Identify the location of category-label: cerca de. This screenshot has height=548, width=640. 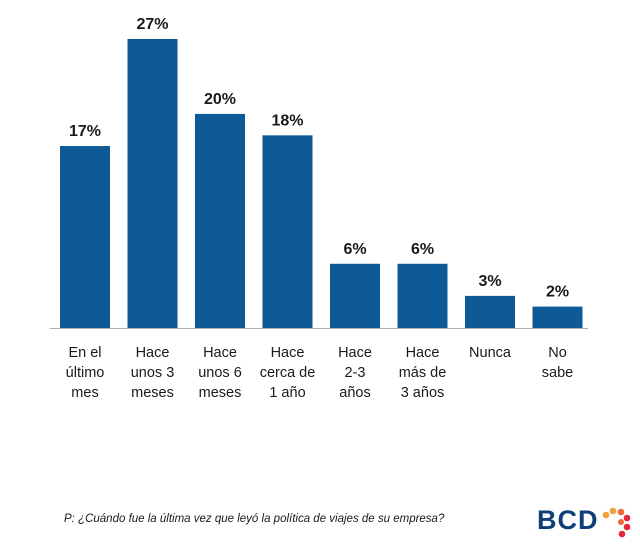
(288, 373).